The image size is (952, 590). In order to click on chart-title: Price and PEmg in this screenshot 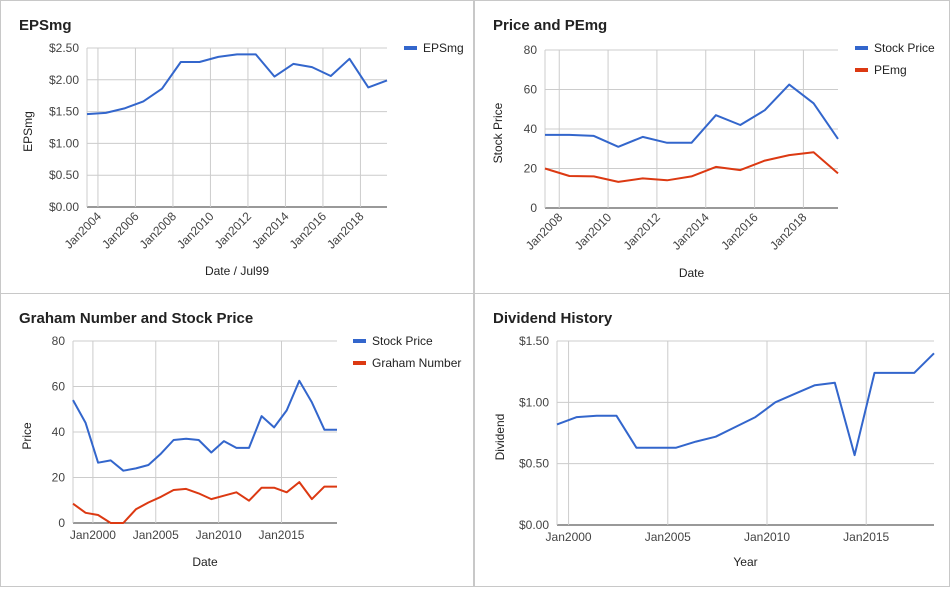, I will do `click(550, 25)`.